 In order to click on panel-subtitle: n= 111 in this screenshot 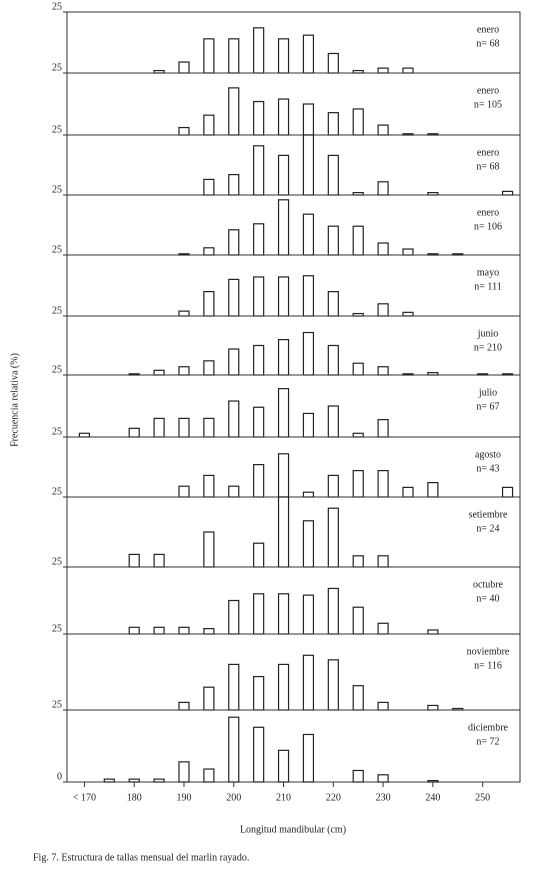, I will do `click(487, 286)`.